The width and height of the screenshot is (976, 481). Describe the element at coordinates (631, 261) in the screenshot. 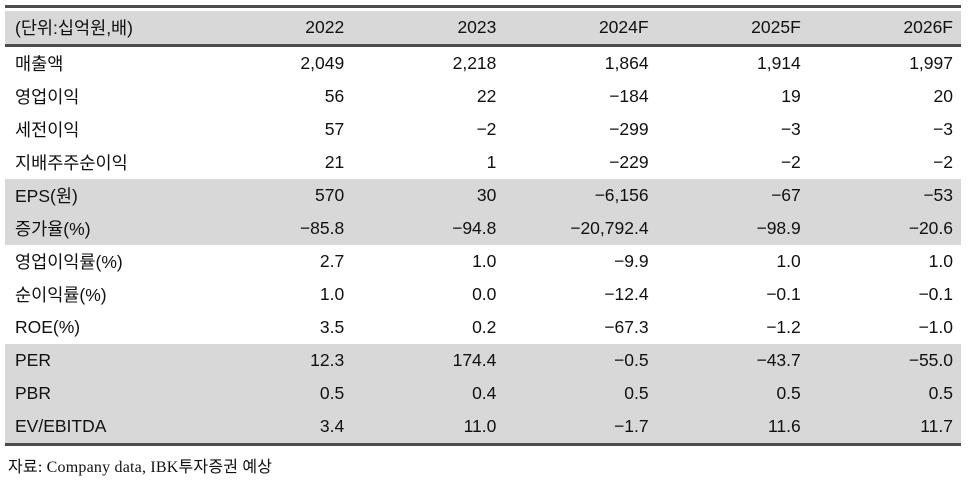

I see `cell-value: −9.9` at that location.